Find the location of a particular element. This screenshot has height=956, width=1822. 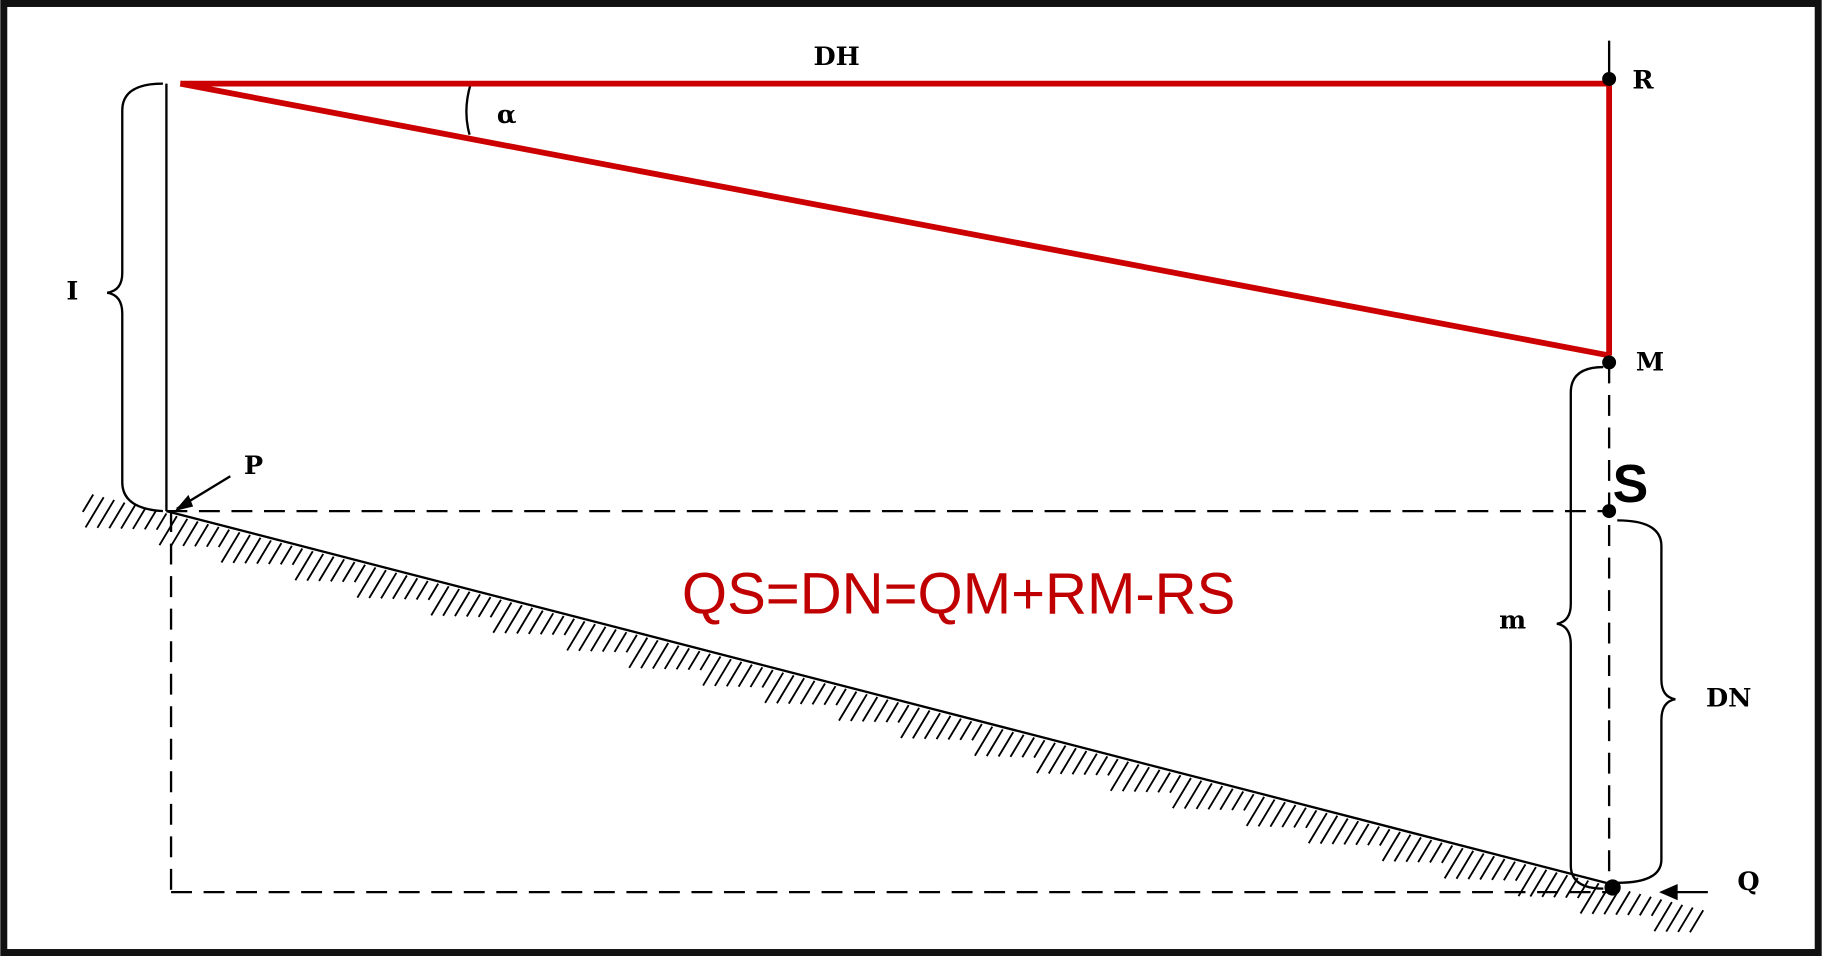

formula: QS=DN=QM+RM-RS is located at coordinates (958, 594).